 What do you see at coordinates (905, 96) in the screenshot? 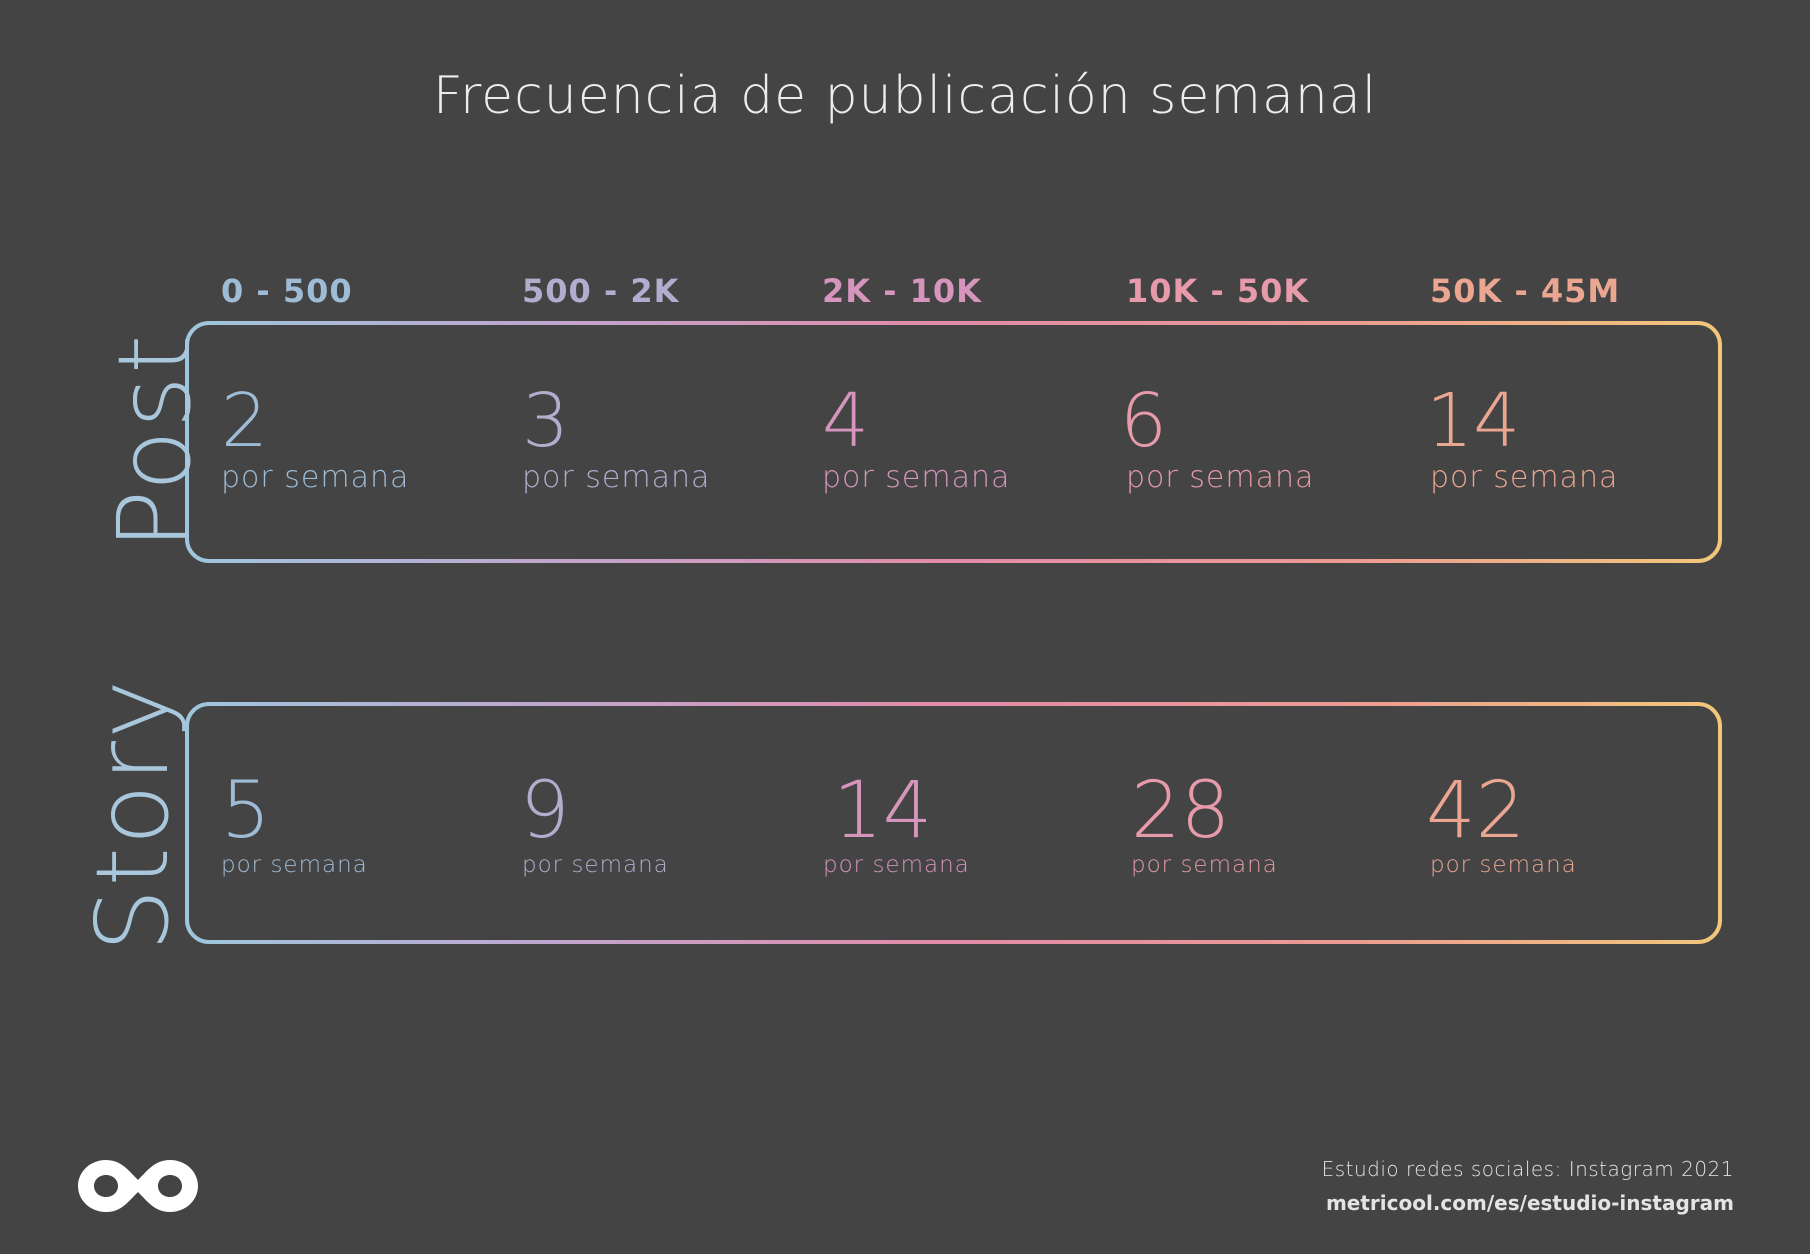
I see `page-title: Frecuencia de publicación semanal` at bounding box center [905, 96].